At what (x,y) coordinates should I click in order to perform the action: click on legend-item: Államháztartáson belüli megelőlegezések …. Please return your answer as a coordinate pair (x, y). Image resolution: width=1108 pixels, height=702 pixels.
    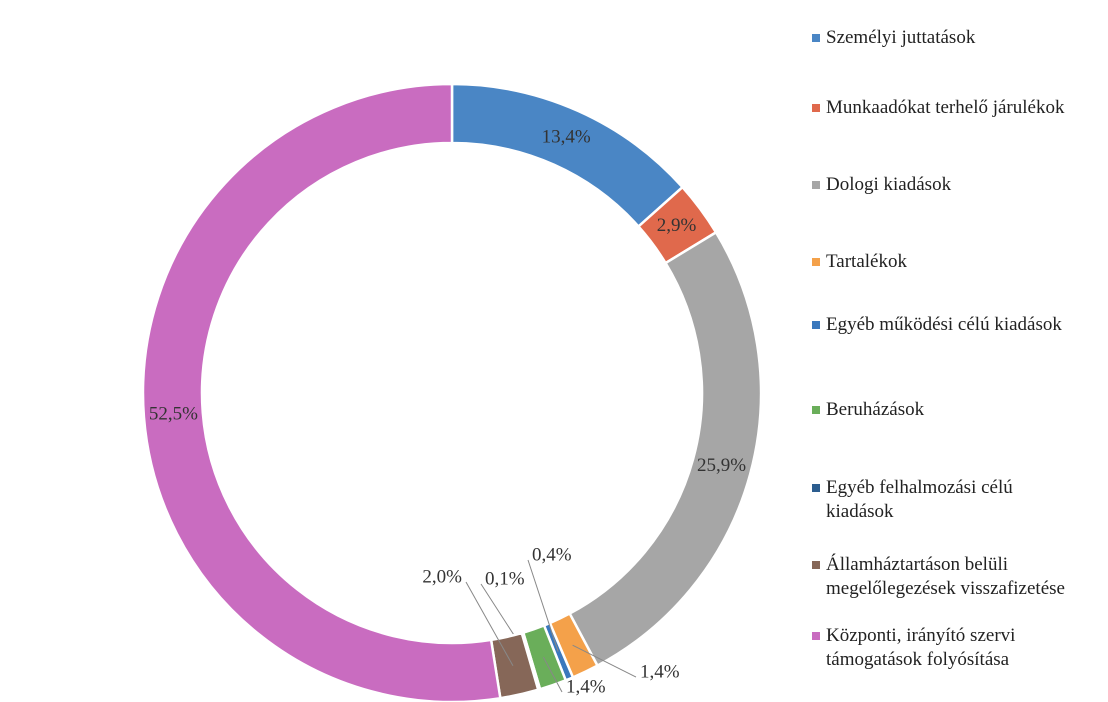
    Looking at the image, I should click on (942, 577).